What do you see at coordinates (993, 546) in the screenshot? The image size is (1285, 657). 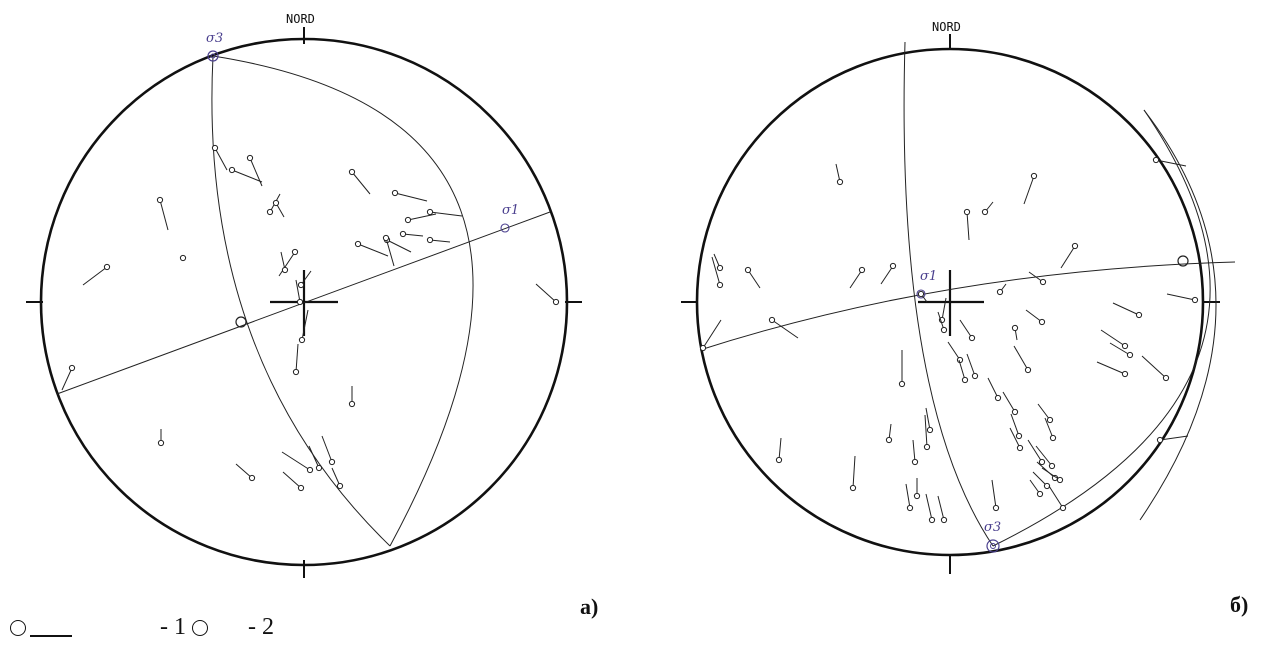 I see `sigma3-marker-b` at bounding box center [993, 546].